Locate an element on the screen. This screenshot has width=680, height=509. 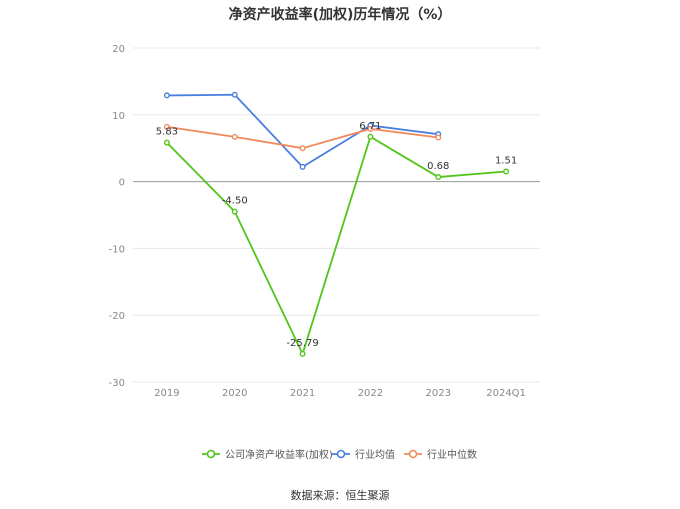
data-label: 6.71 is located at coordinates (370, 126).